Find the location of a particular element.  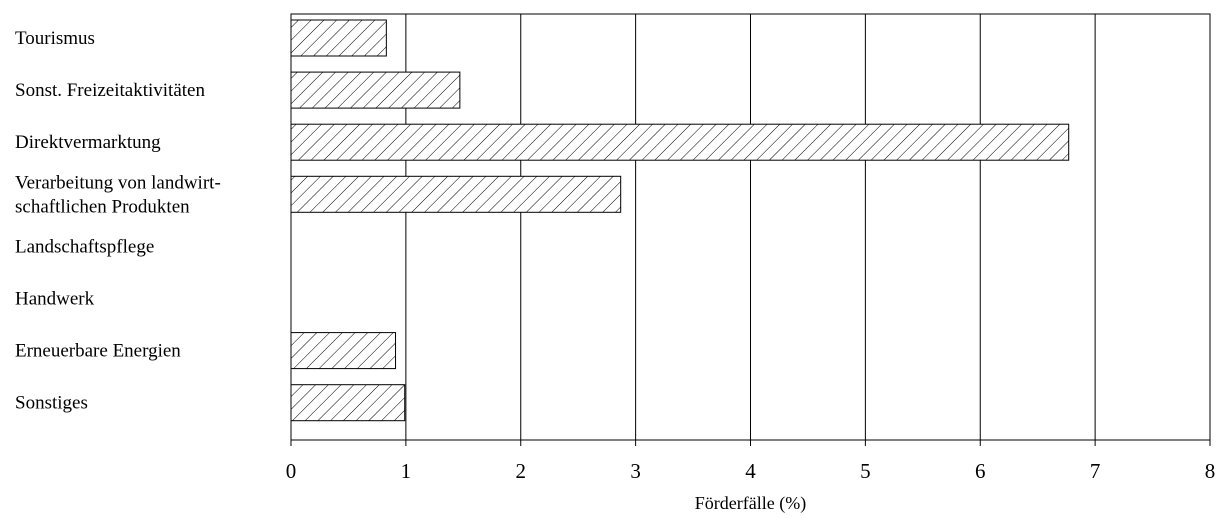

category-label: schaftlichen Produkten is located at coordinates (102, 206).